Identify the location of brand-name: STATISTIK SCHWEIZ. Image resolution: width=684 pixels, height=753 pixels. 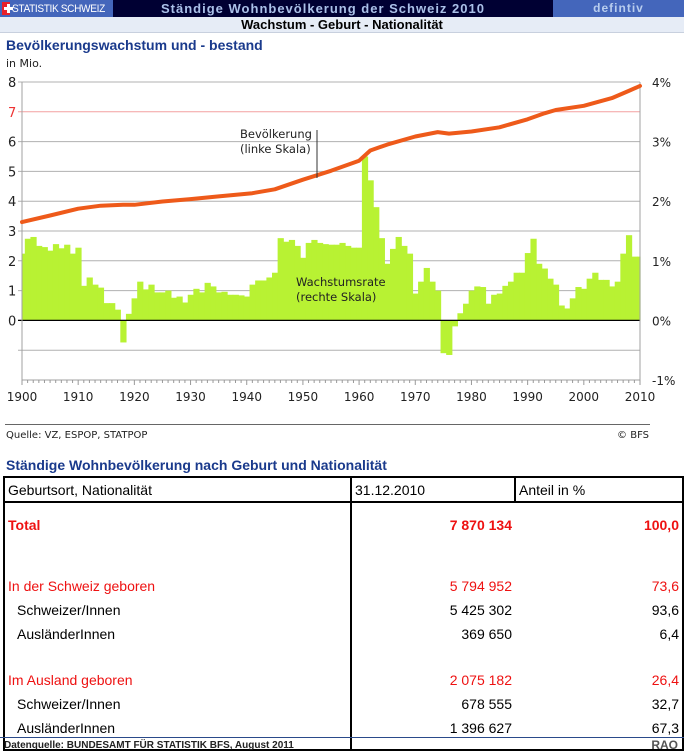
(58, 8).